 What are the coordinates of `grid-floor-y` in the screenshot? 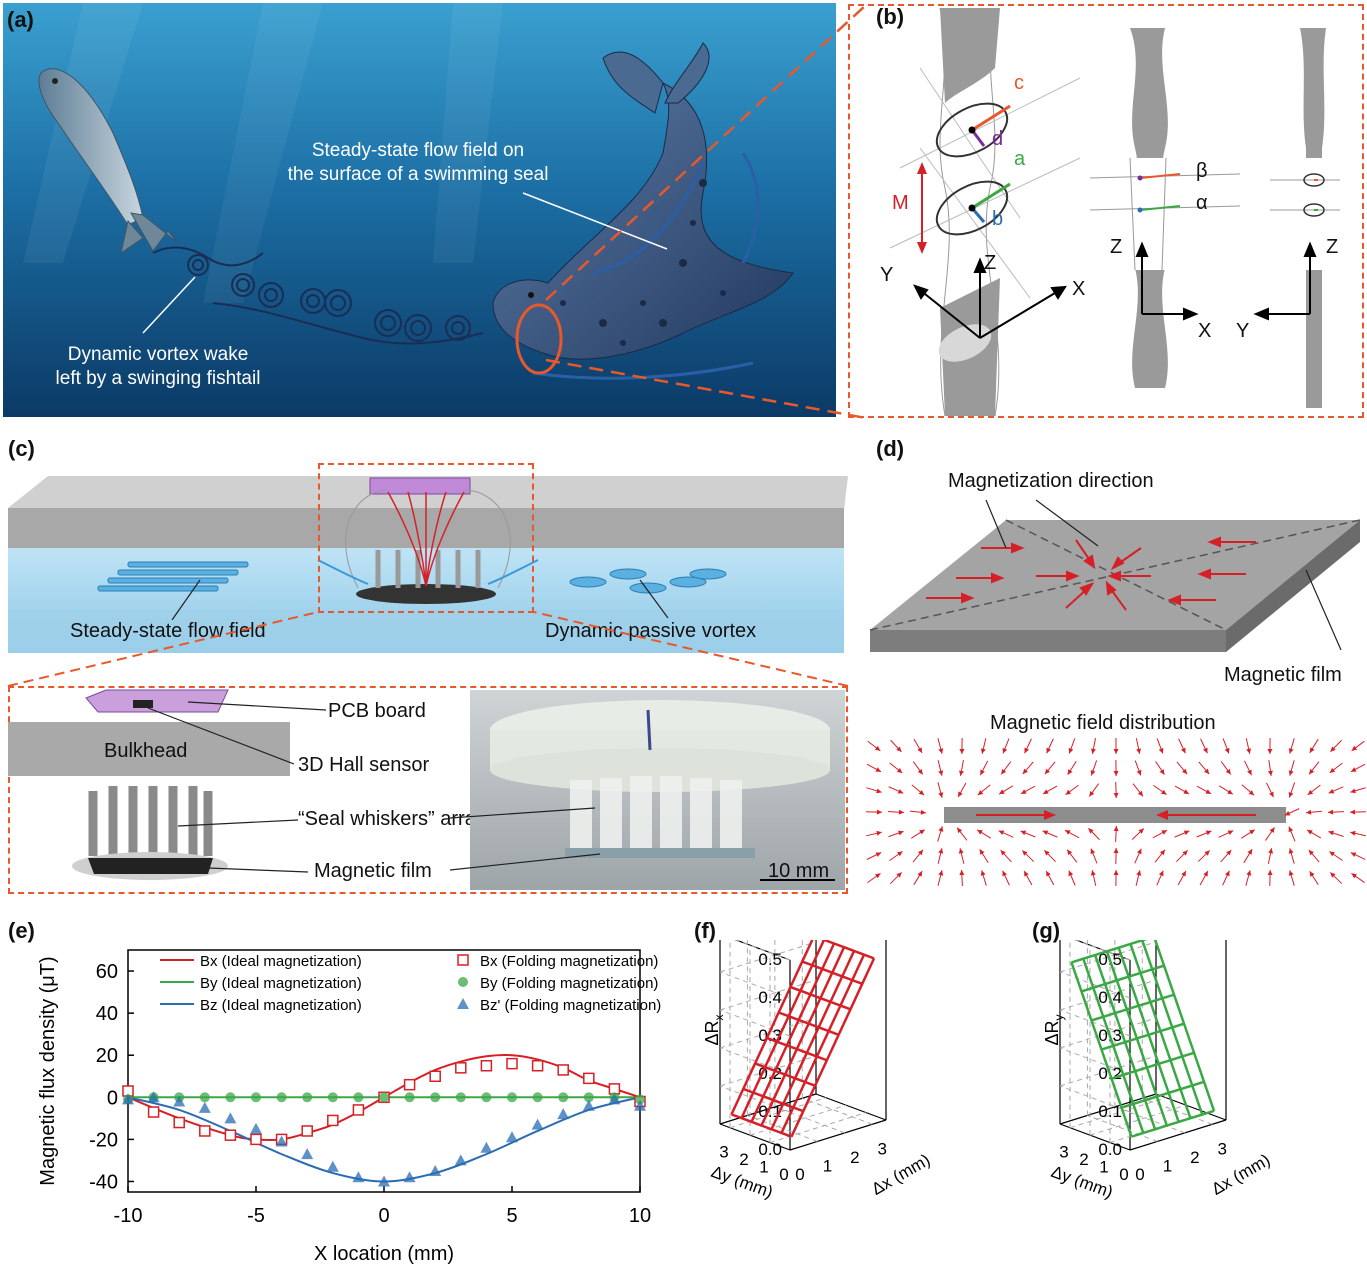 It's located at (1118, 1113).